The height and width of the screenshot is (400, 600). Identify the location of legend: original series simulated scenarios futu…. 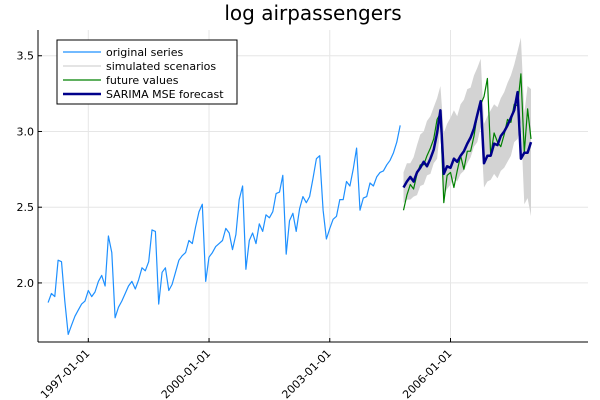
(147, 72).